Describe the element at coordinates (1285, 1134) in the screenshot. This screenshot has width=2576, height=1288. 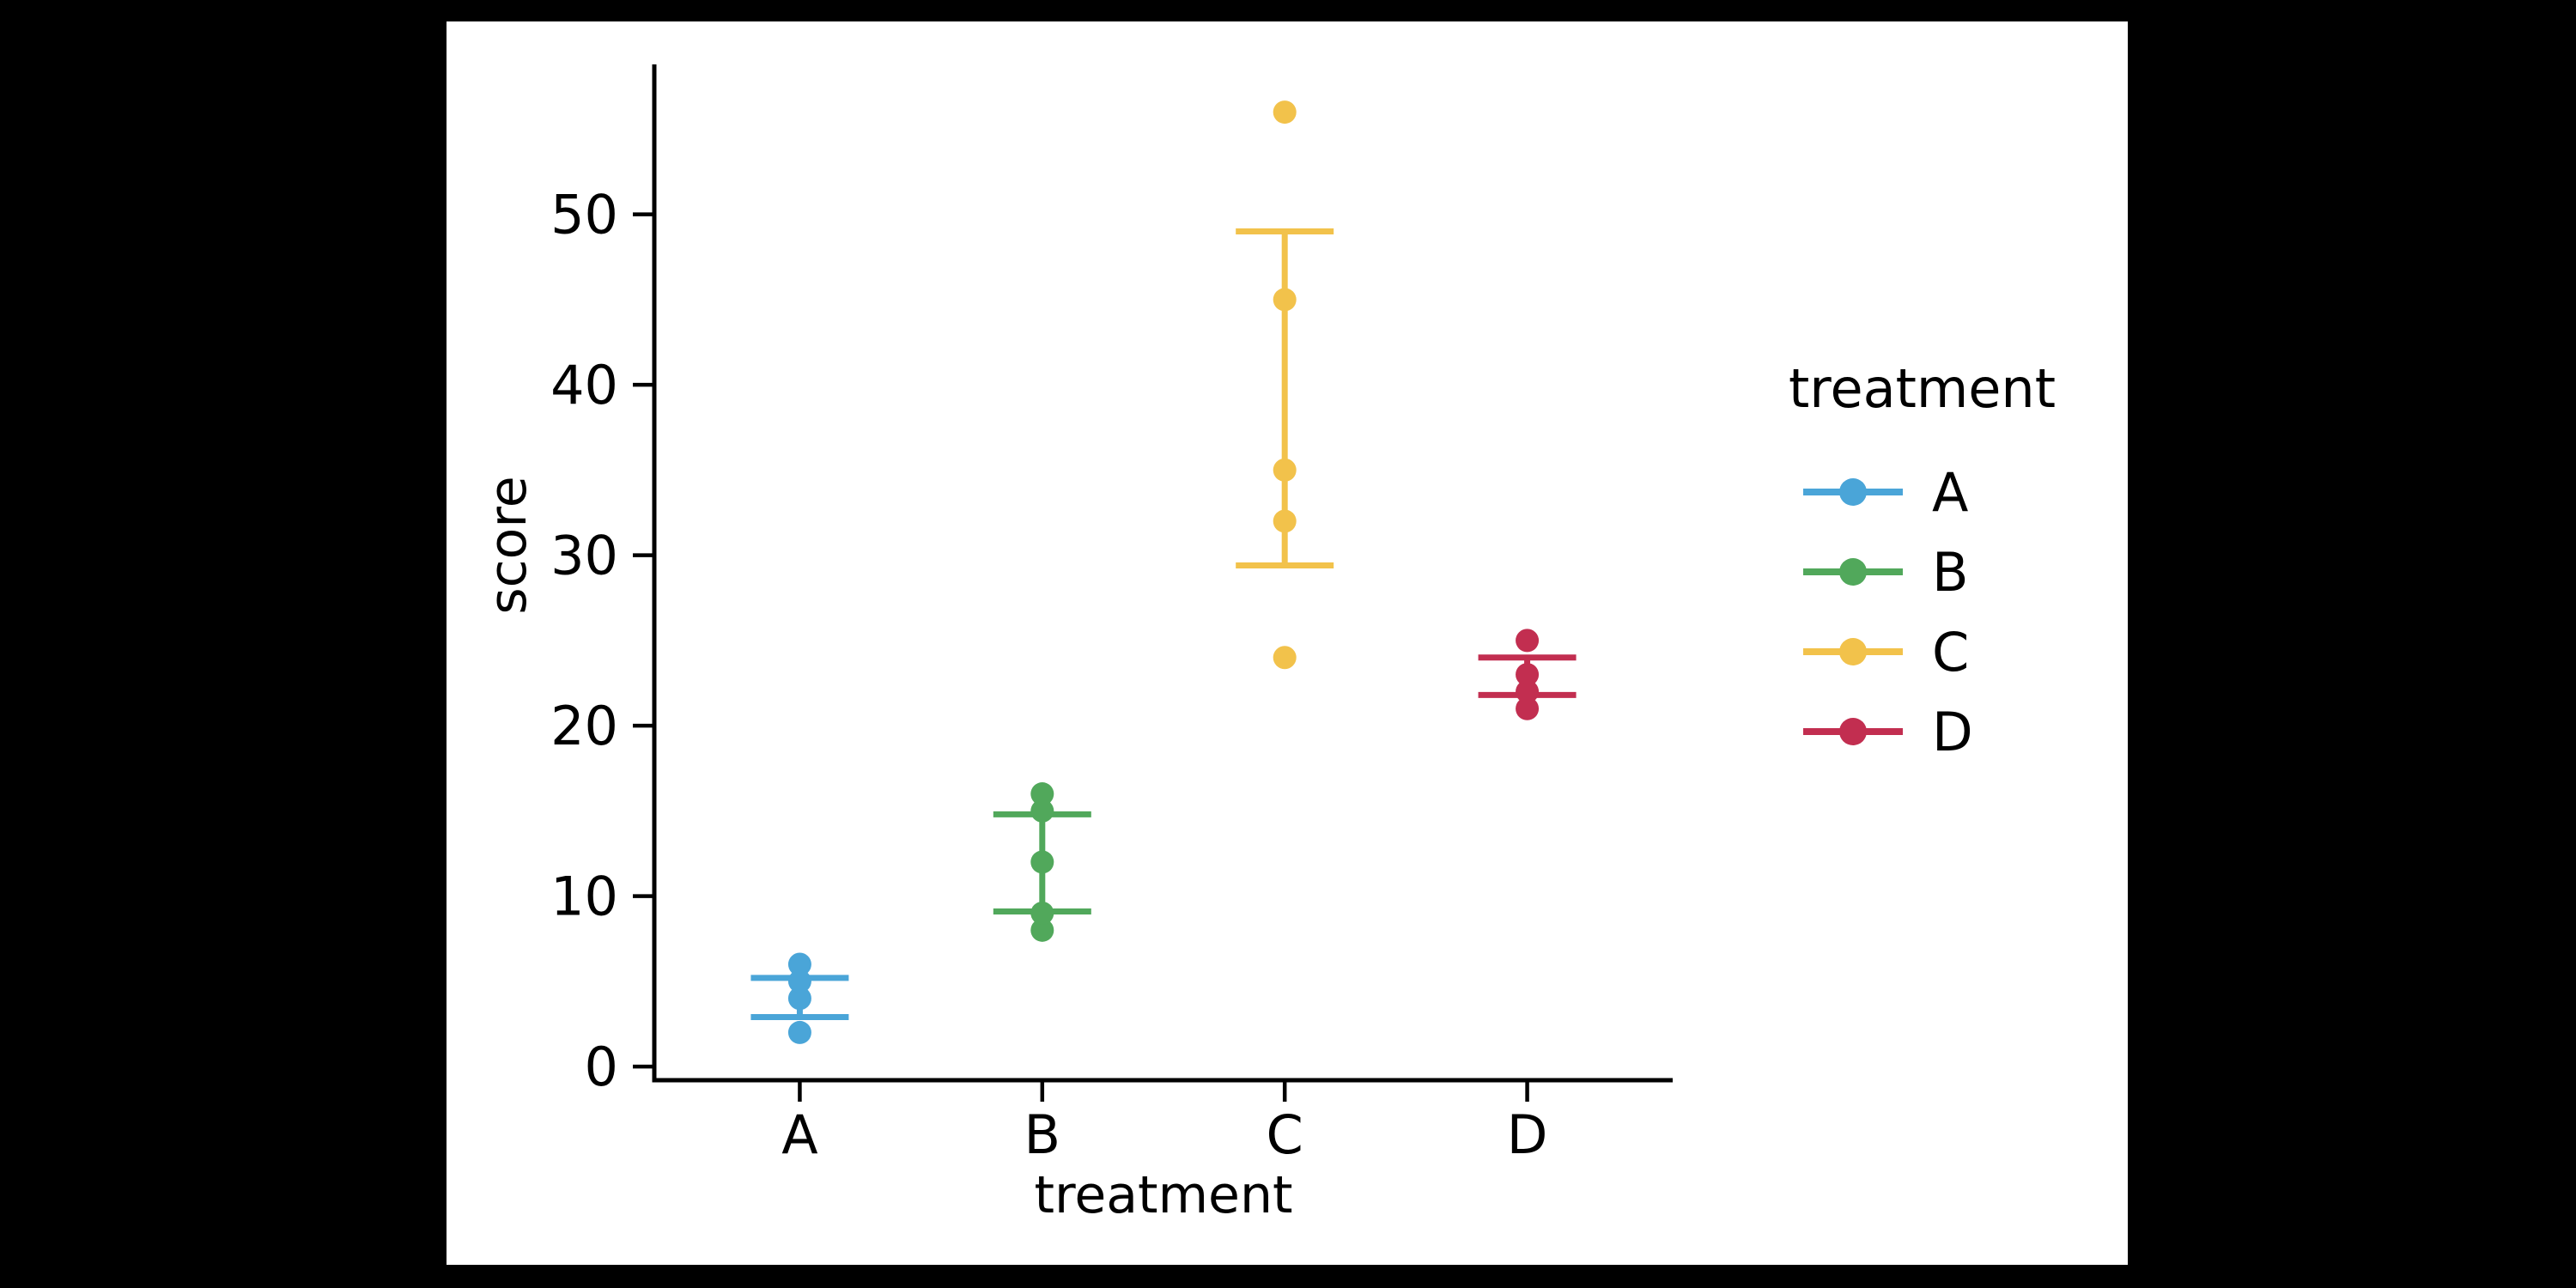
I see `x-tick-label: C` at that location.